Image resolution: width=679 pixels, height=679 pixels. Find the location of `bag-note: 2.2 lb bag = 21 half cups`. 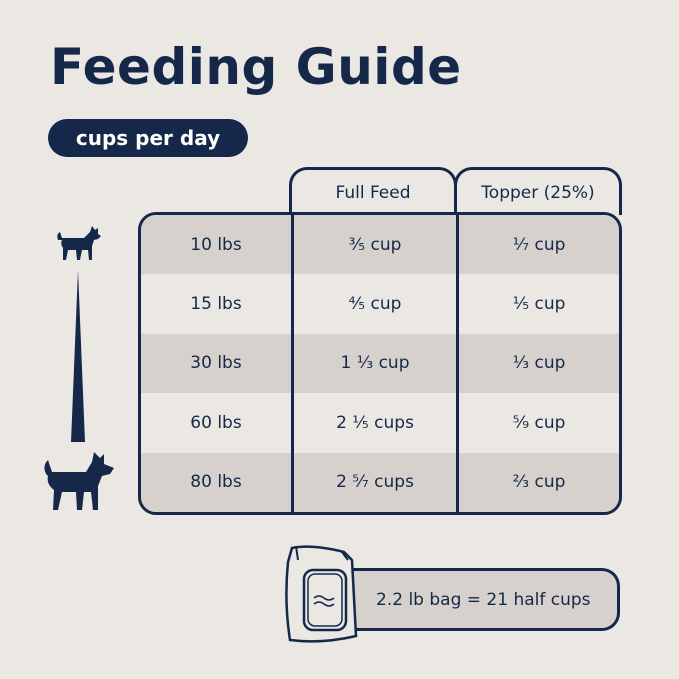

bag-note: 2.2 lb bag = 21 half cups is located at coordinates (480, 599).